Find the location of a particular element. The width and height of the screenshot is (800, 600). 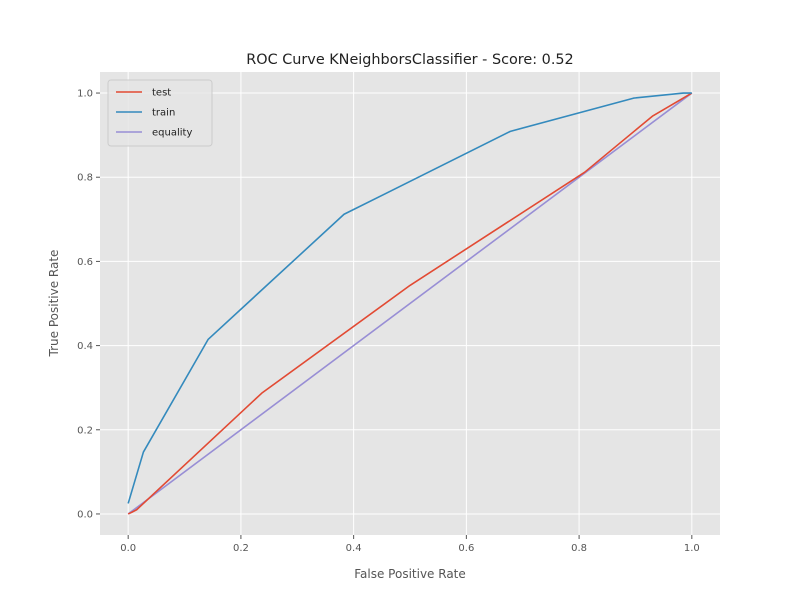

x-tick-label: 1.0 is located at coordinates (692, 548).